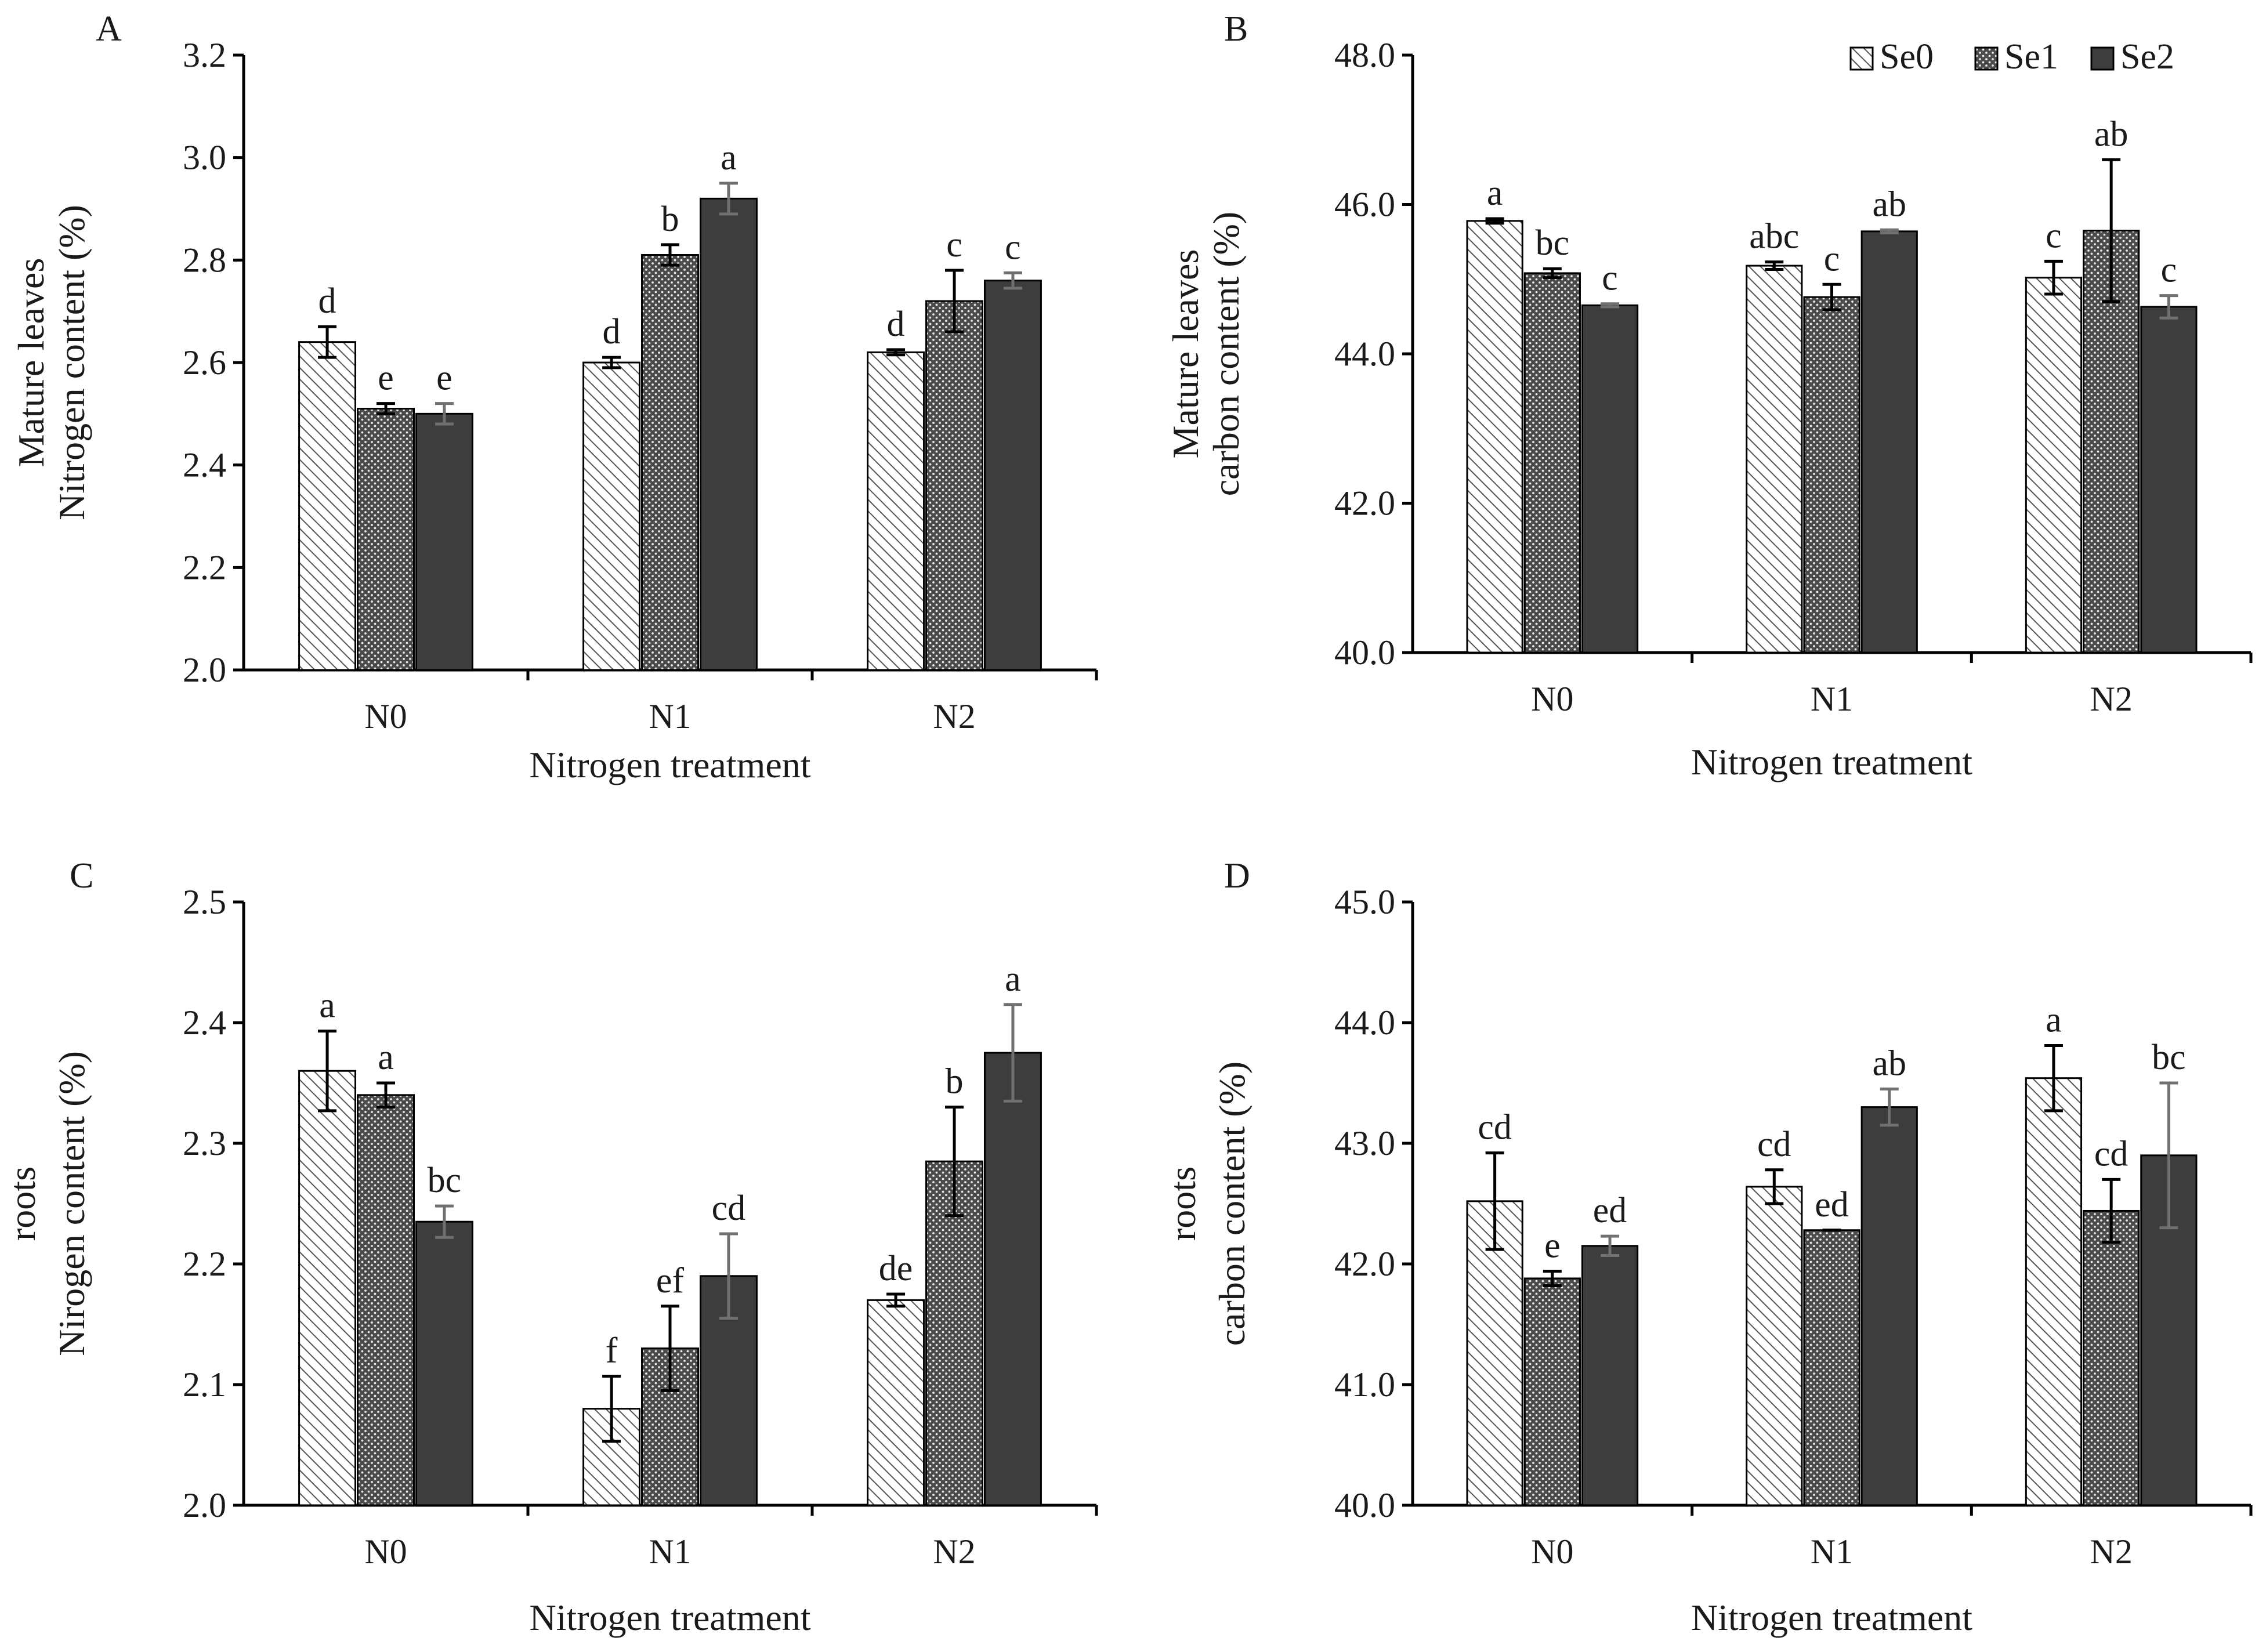 The image size is (2266, 1652). Describe the element at coordinates (670, 219) in the screenshot. I see `significance-letter: b` at that location.